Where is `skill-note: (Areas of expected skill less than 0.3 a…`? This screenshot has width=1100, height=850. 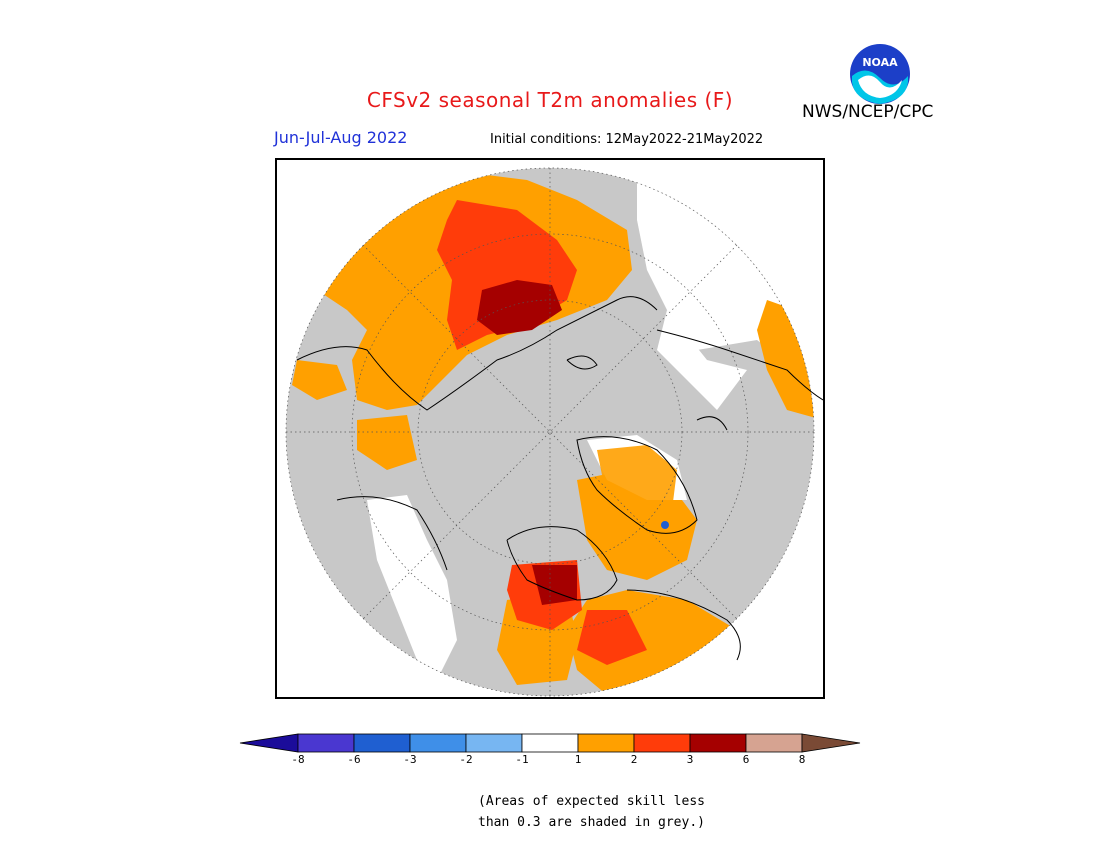
skill-note: (Areas of expected skill less than 0.3 a… is located at coordinates (591, 812).